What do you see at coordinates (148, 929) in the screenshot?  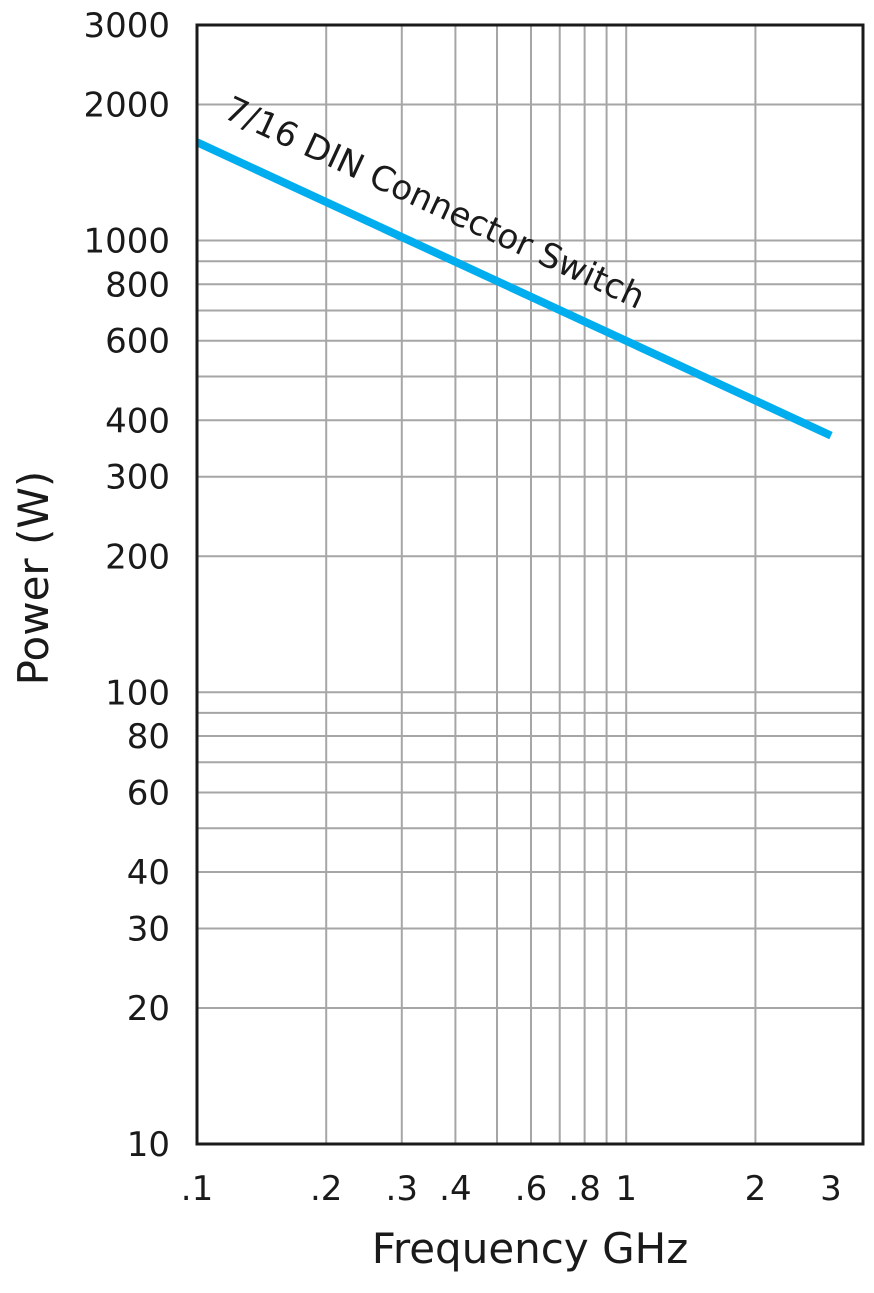 I see `y-tick-label: 30` at bounding box center [148, 929].